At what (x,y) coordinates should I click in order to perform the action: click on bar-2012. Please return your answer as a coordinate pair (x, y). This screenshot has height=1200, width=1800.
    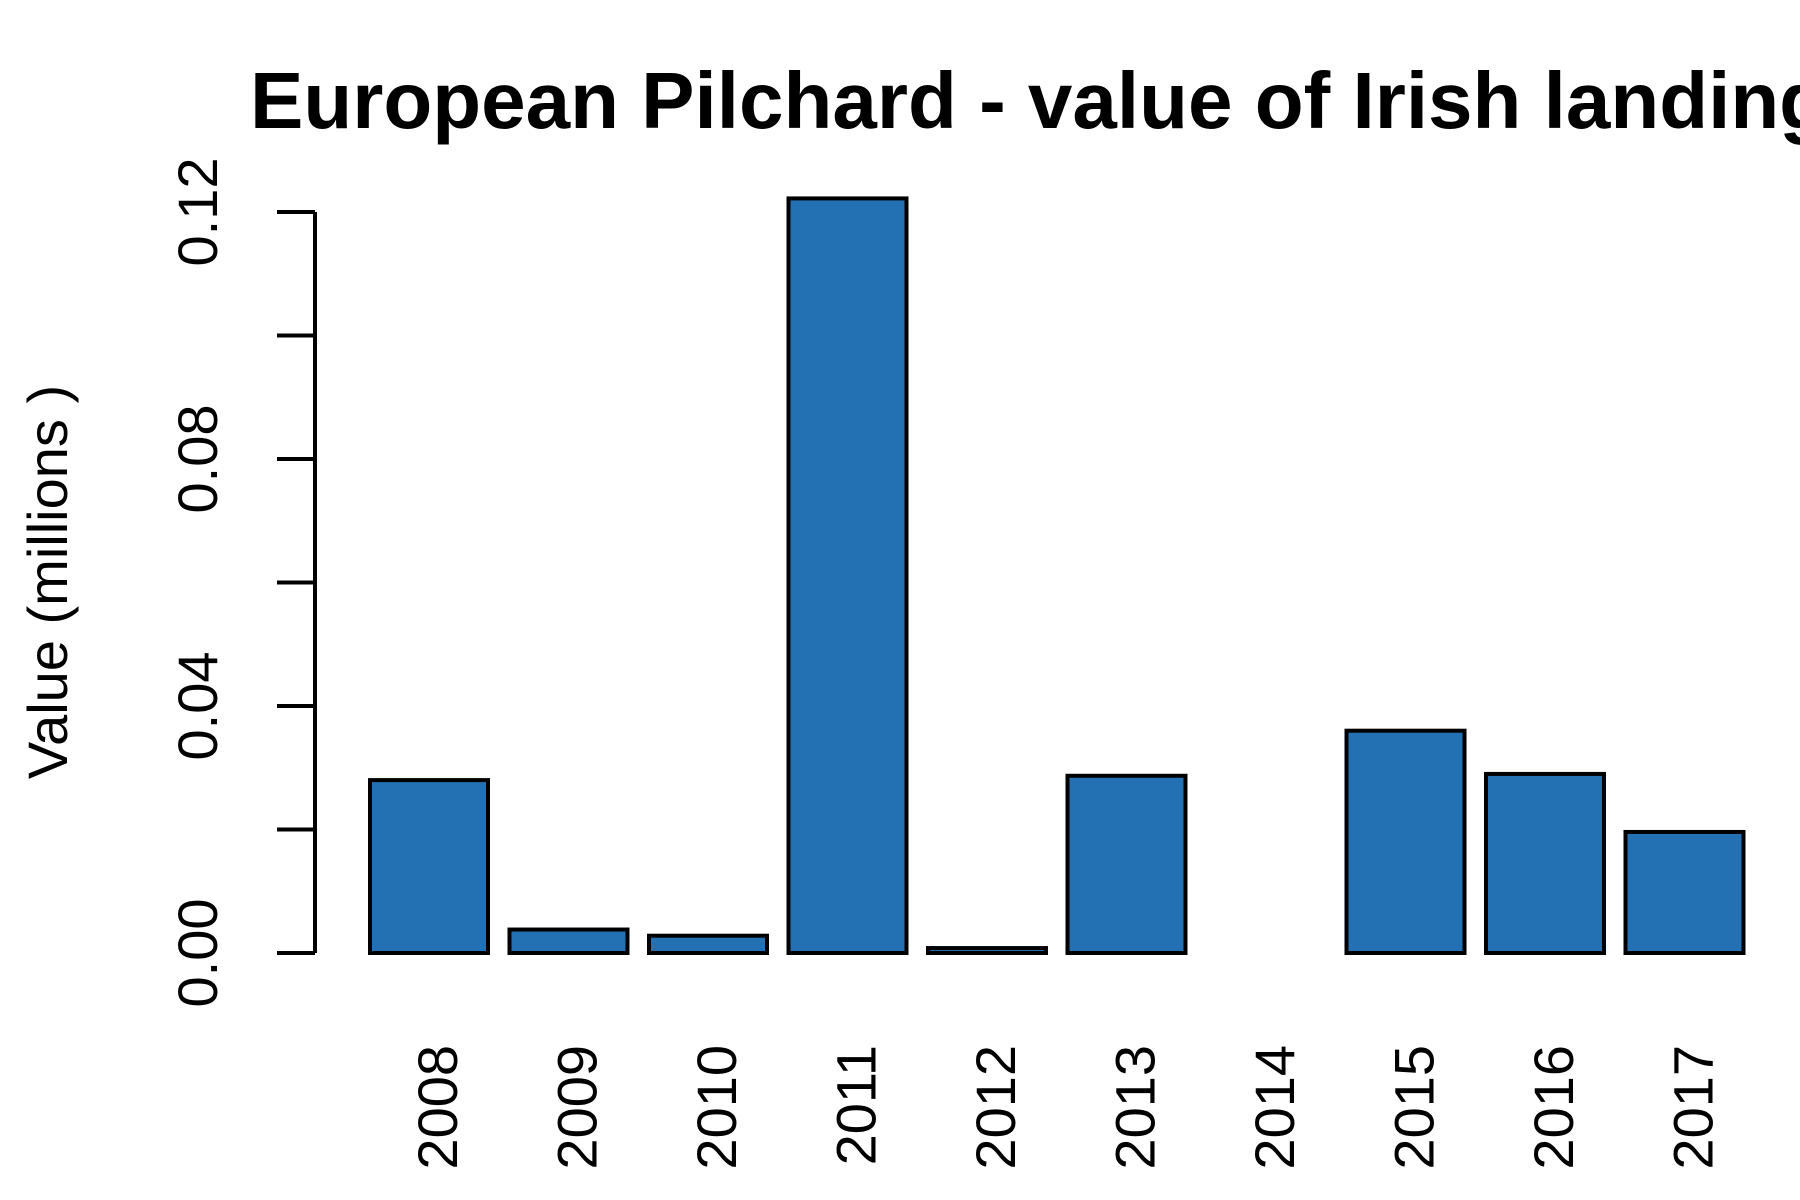
    Looking at the image, I should click on (987, 950).